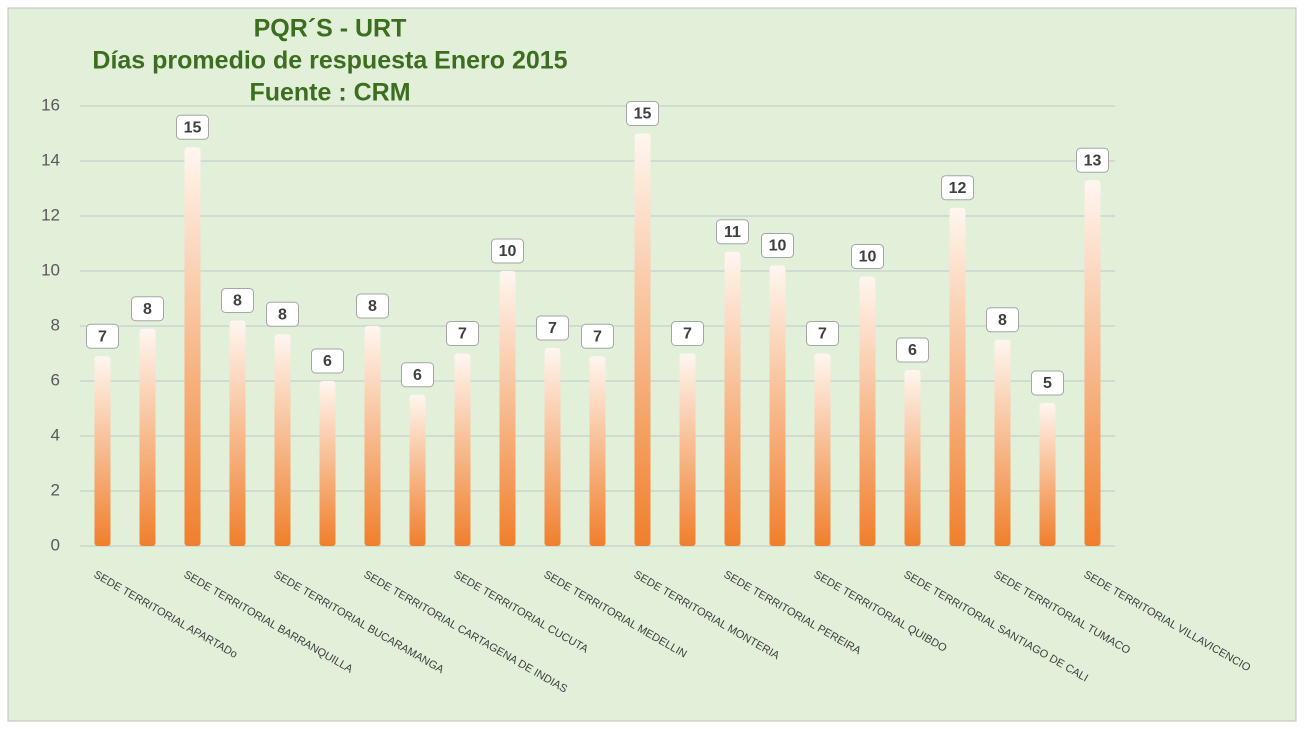  Describe the element at coordinates (329, 61) in the screenshot. I see `chart-title: Días promedio de respuesta Enero 2015` at that location.